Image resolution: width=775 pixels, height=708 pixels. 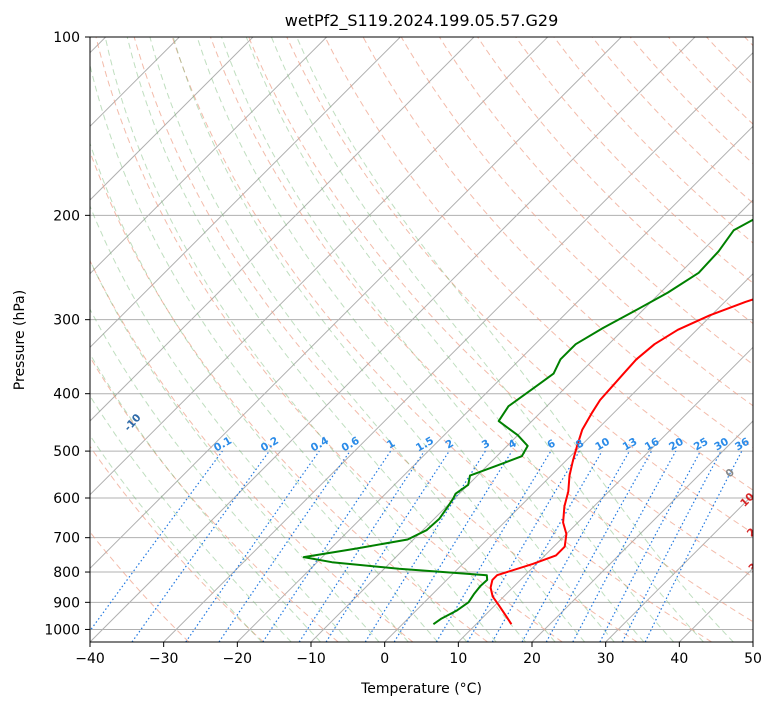 I want to click on y-tick-label: 1000, so click(x=62, y=630).